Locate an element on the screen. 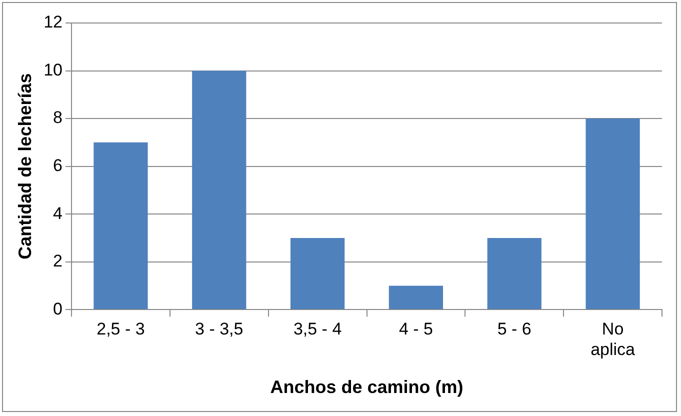 The height and width of the screenshot is (416, 681). y-tick-label: 4 is located at coordinates (58, 213).